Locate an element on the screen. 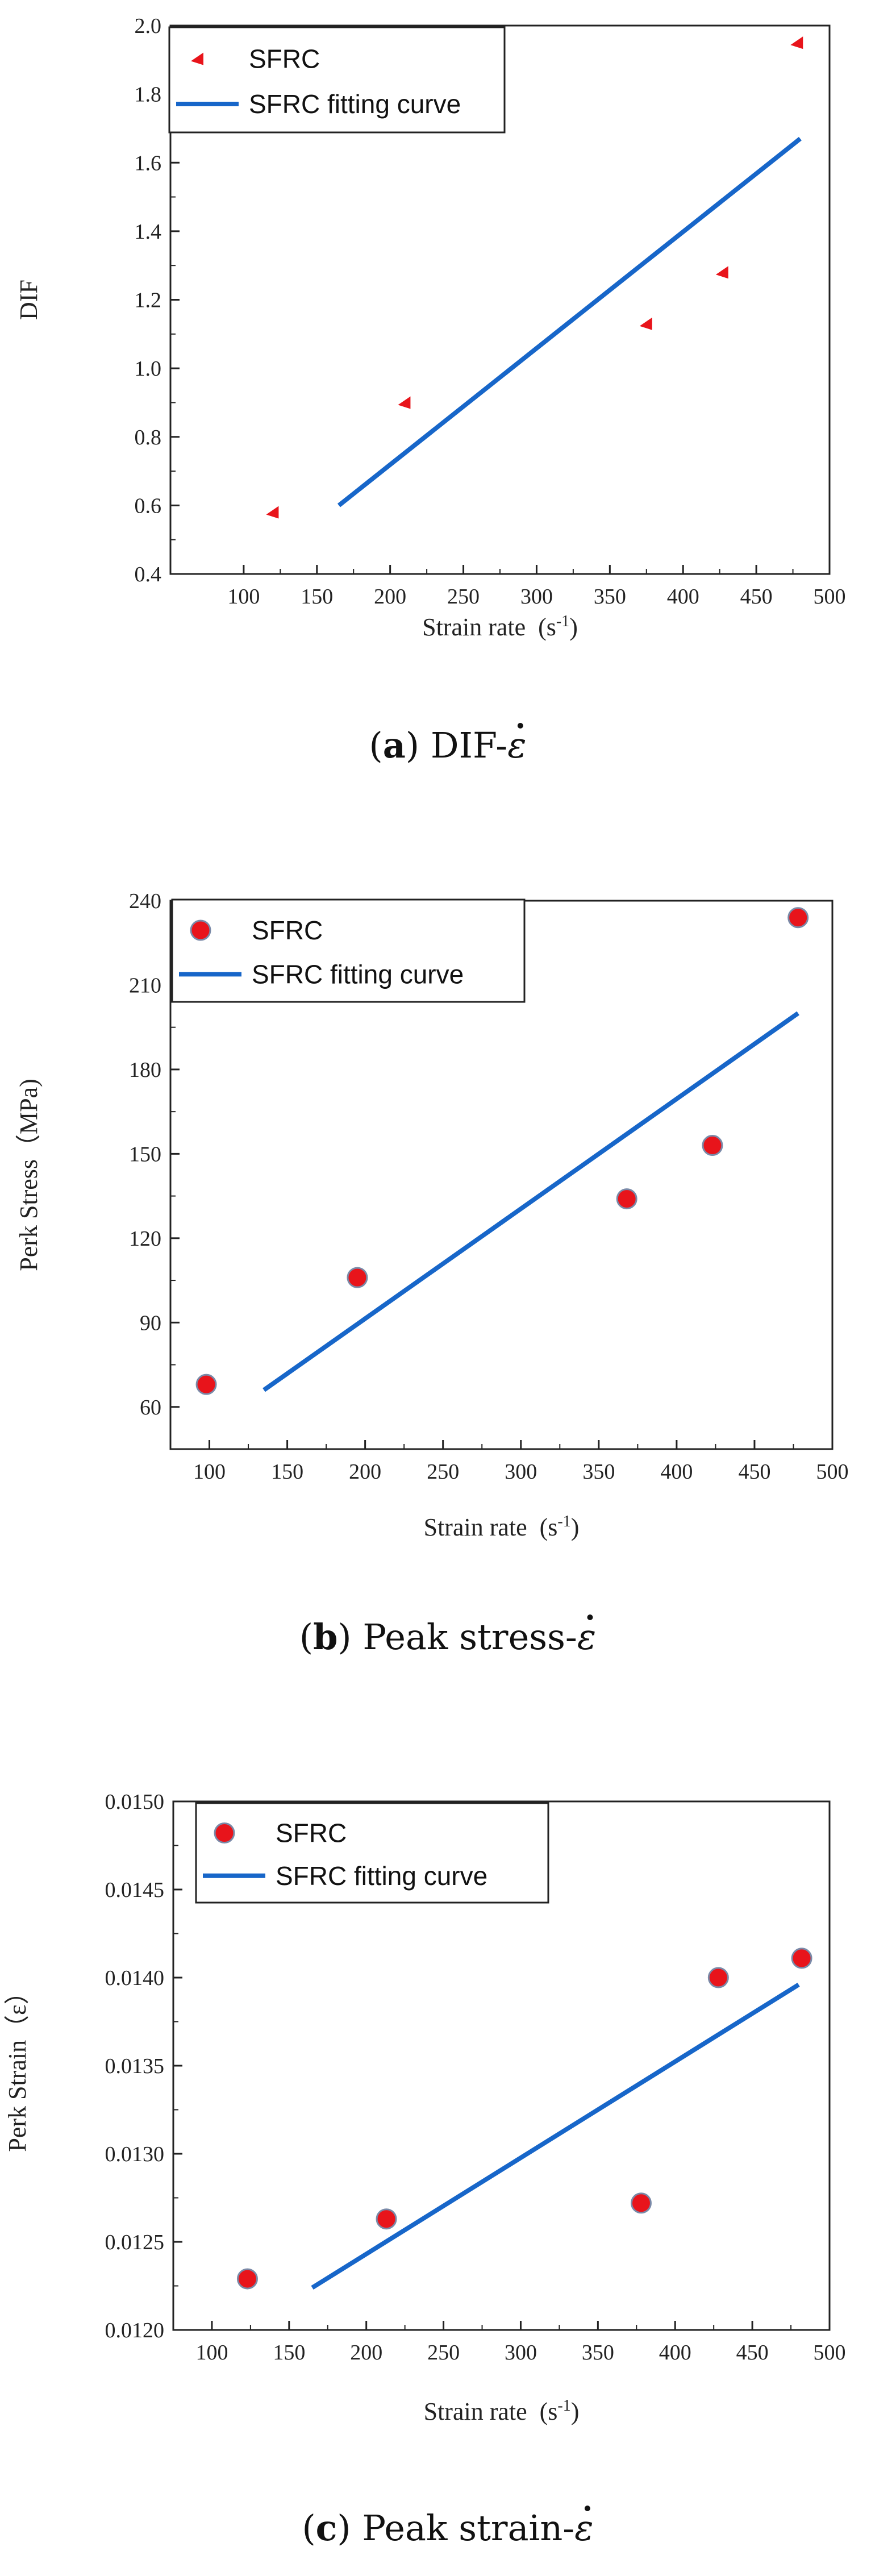 This screenshot has height=2576, width=896. caption-symbol: ε is located at coordinates (586, 1637).